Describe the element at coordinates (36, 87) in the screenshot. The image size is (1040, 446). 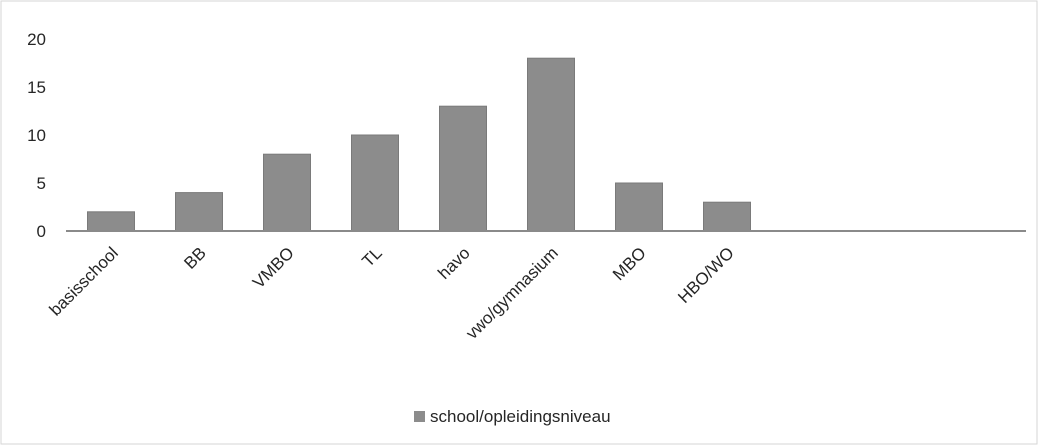
I see `y-tick-label: 15` at that location.